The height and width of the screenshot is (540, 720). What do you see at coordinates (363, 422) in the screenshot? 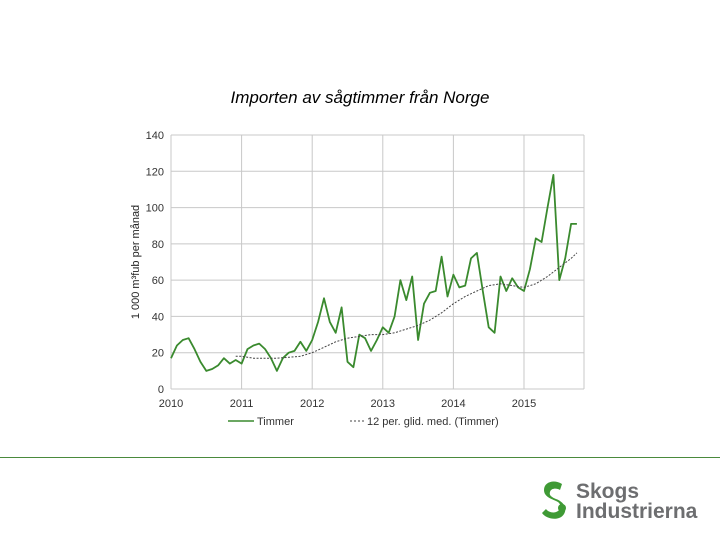
I see `chart-legend: Timmer 12 per. glid. med. (Timmer)` at bounding box center [363, 422].